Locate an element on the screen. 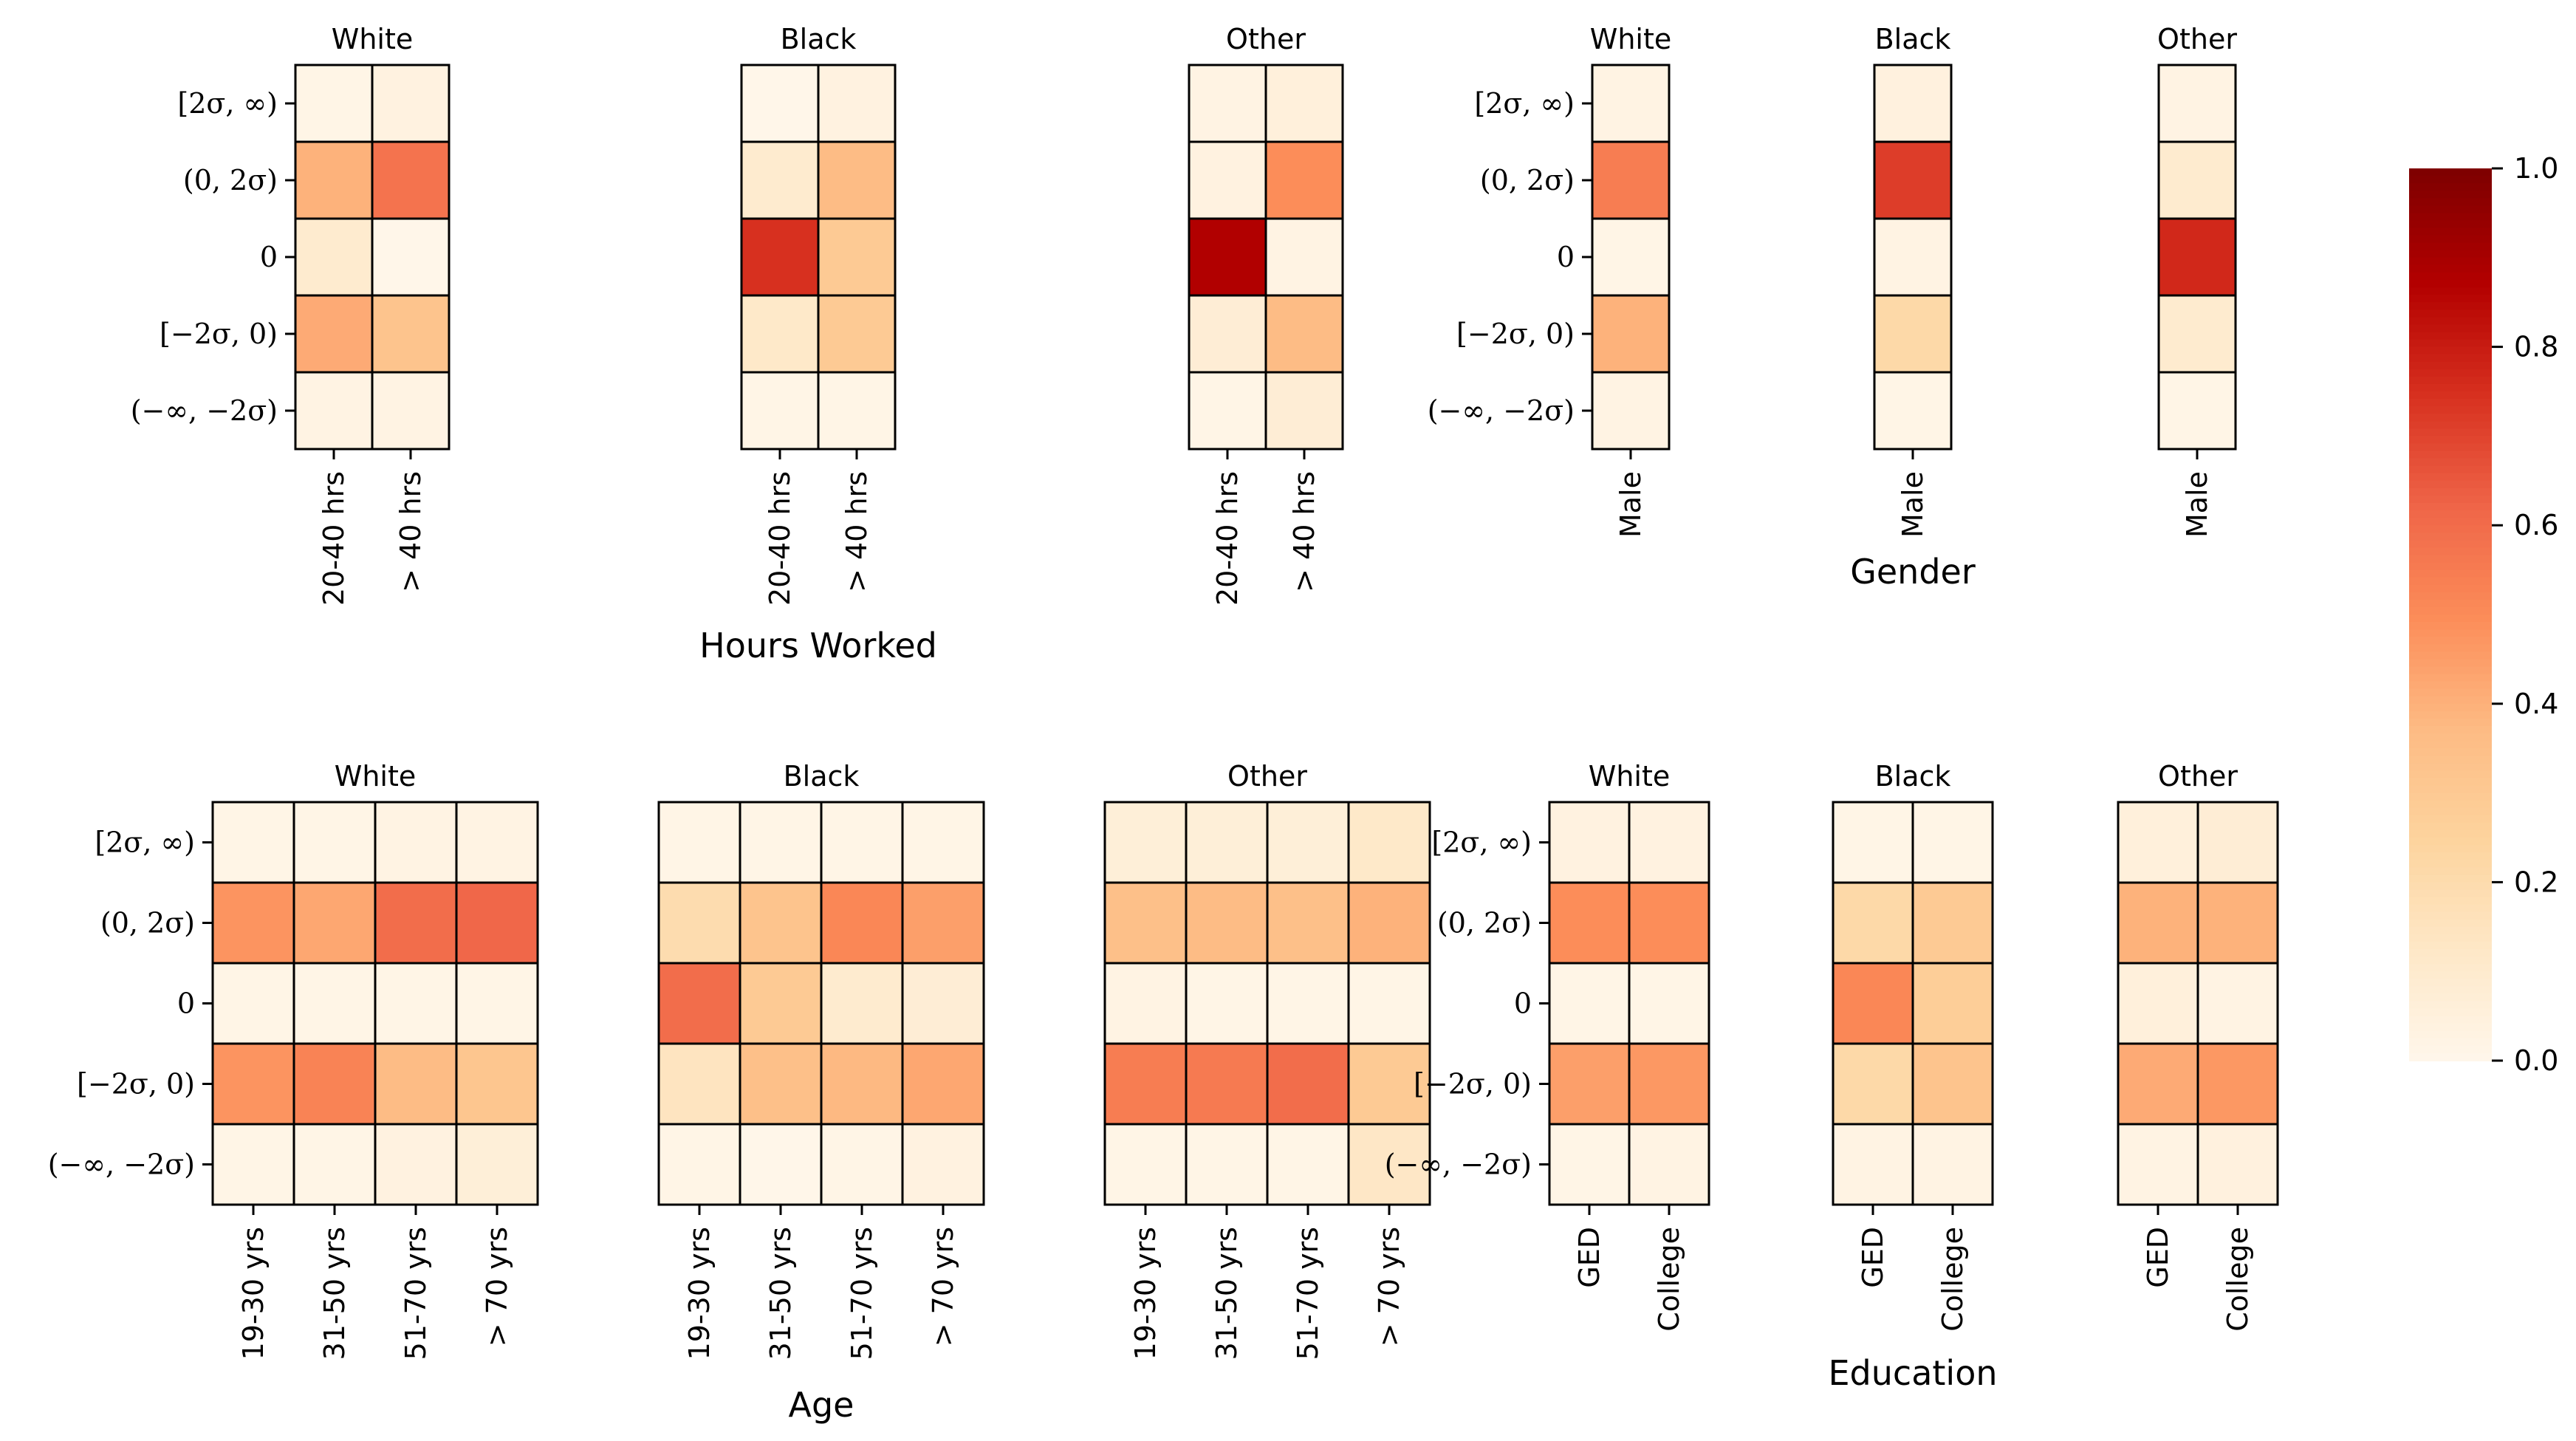 This screenshot has height=1441, width=2576. x-tick-label: > 40 hrs is located at coordinates (1304, 531).